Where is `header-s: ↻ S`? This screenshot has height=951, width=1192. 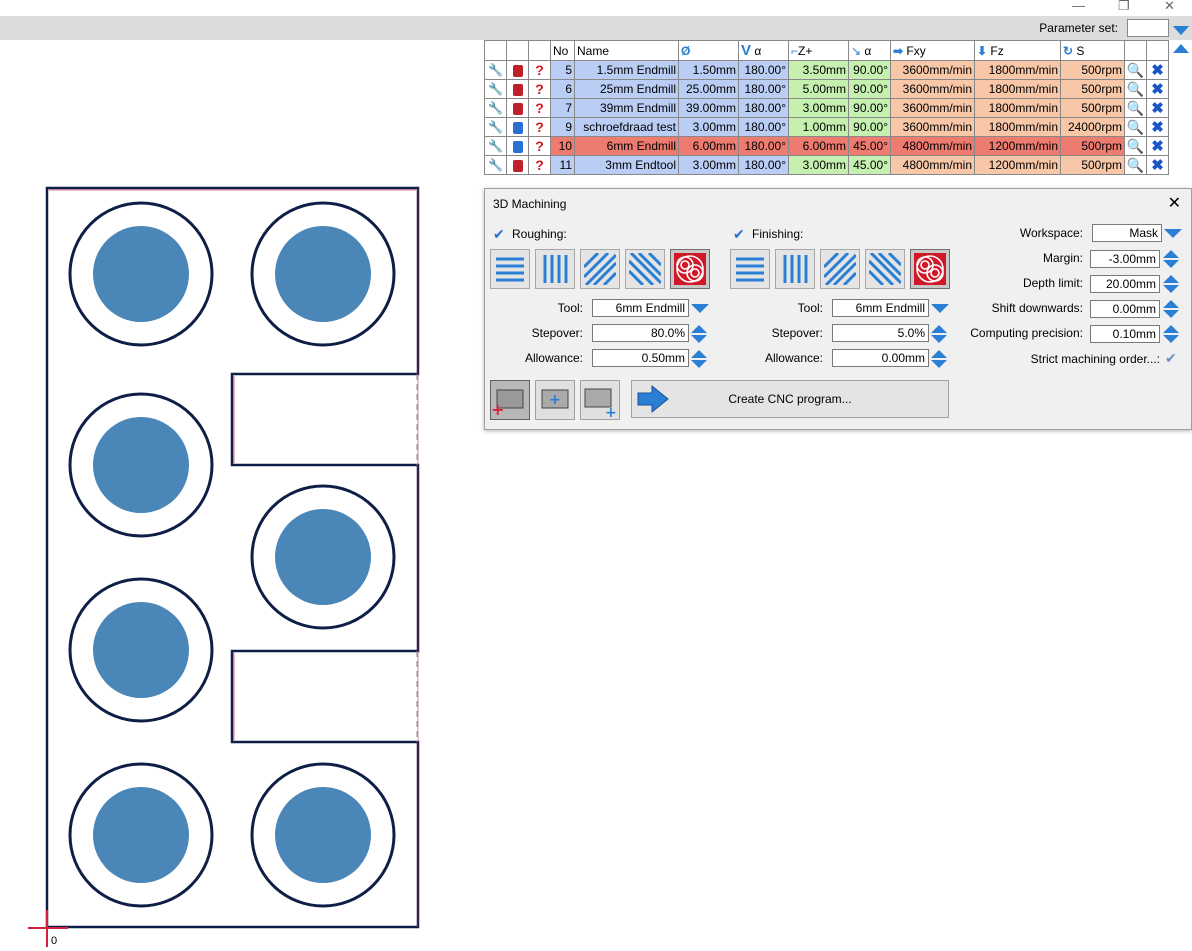
header-s: ↻ S is located at coordinates (1092, 50).